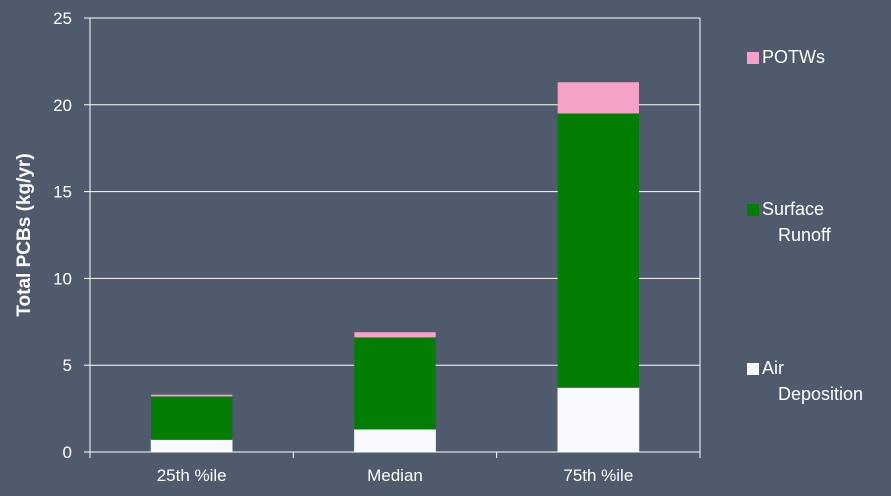  I want to click on legend-label: Air, so click(773, 368).